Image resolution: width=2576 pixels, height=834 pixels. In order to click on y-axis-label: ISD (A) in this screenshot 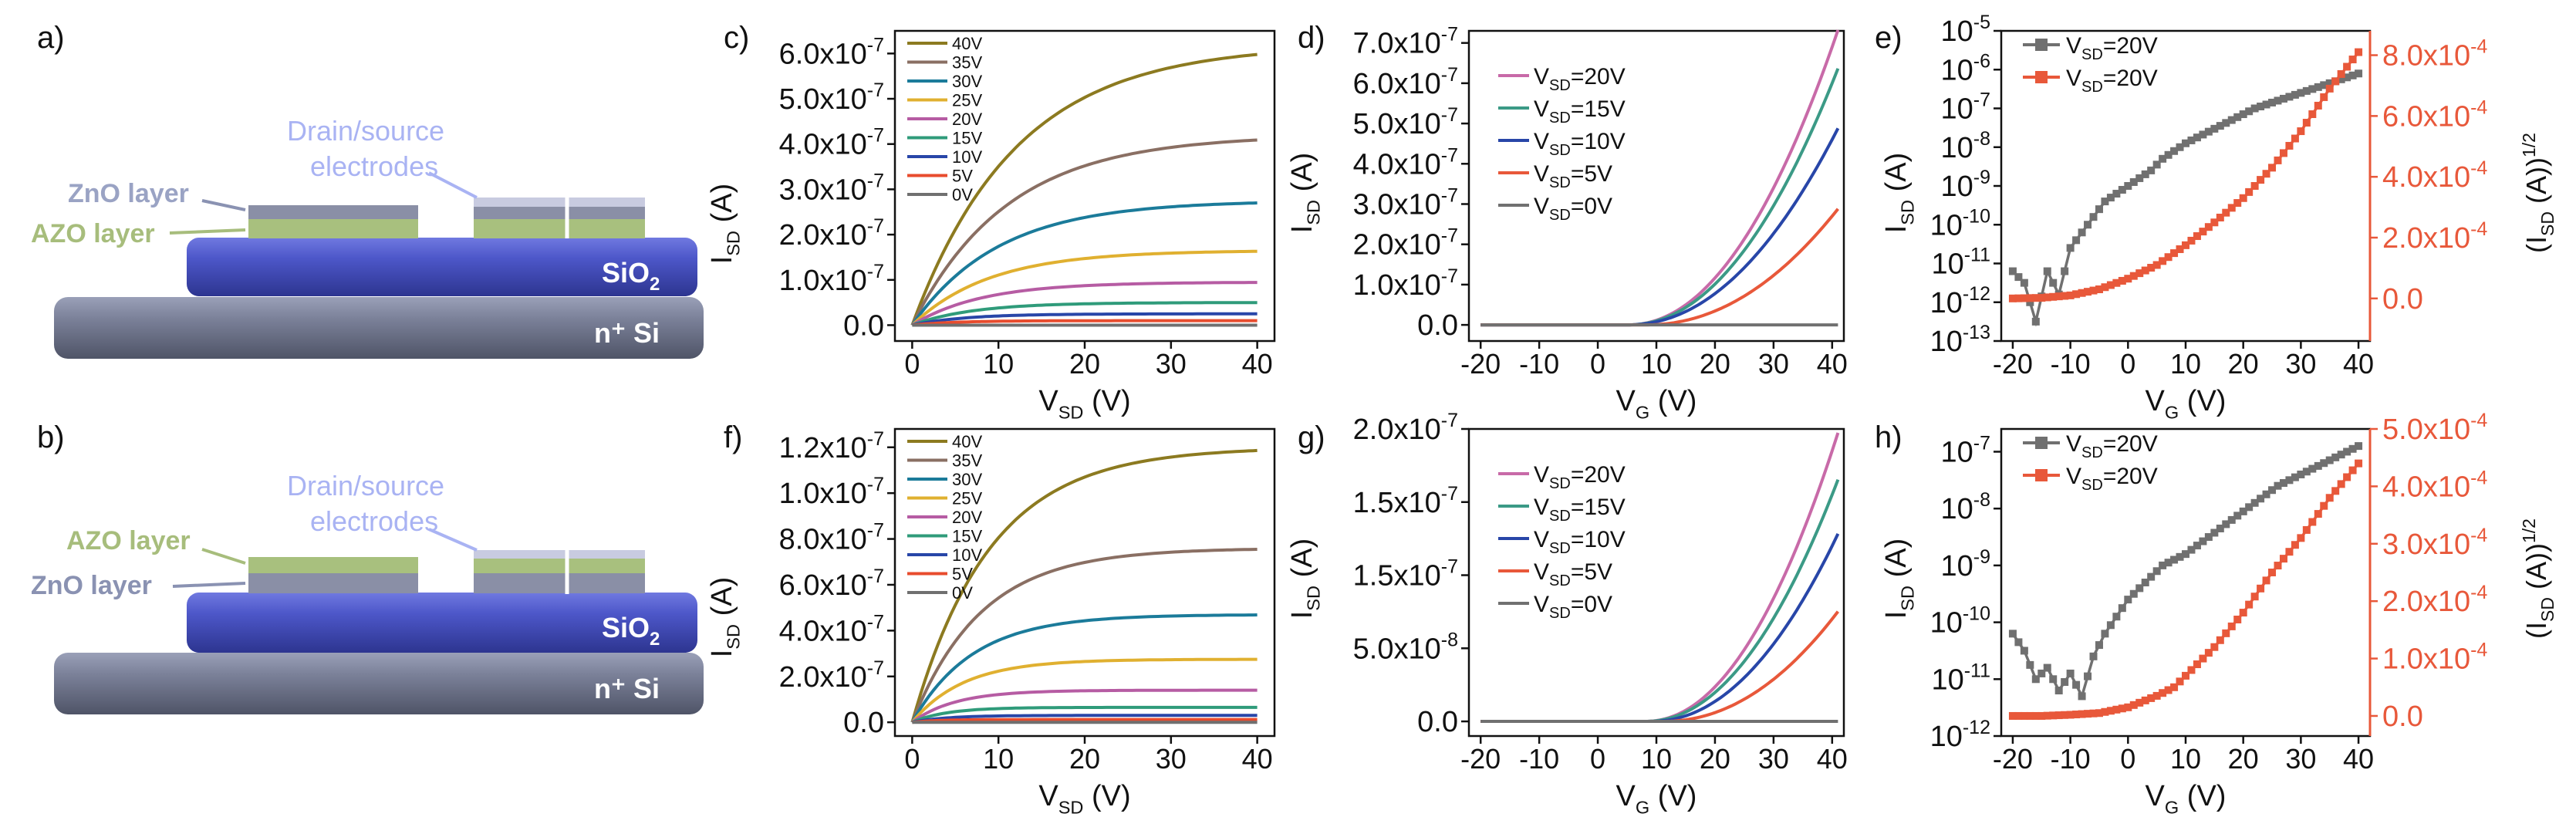, I will do `click(1899, 193)`.